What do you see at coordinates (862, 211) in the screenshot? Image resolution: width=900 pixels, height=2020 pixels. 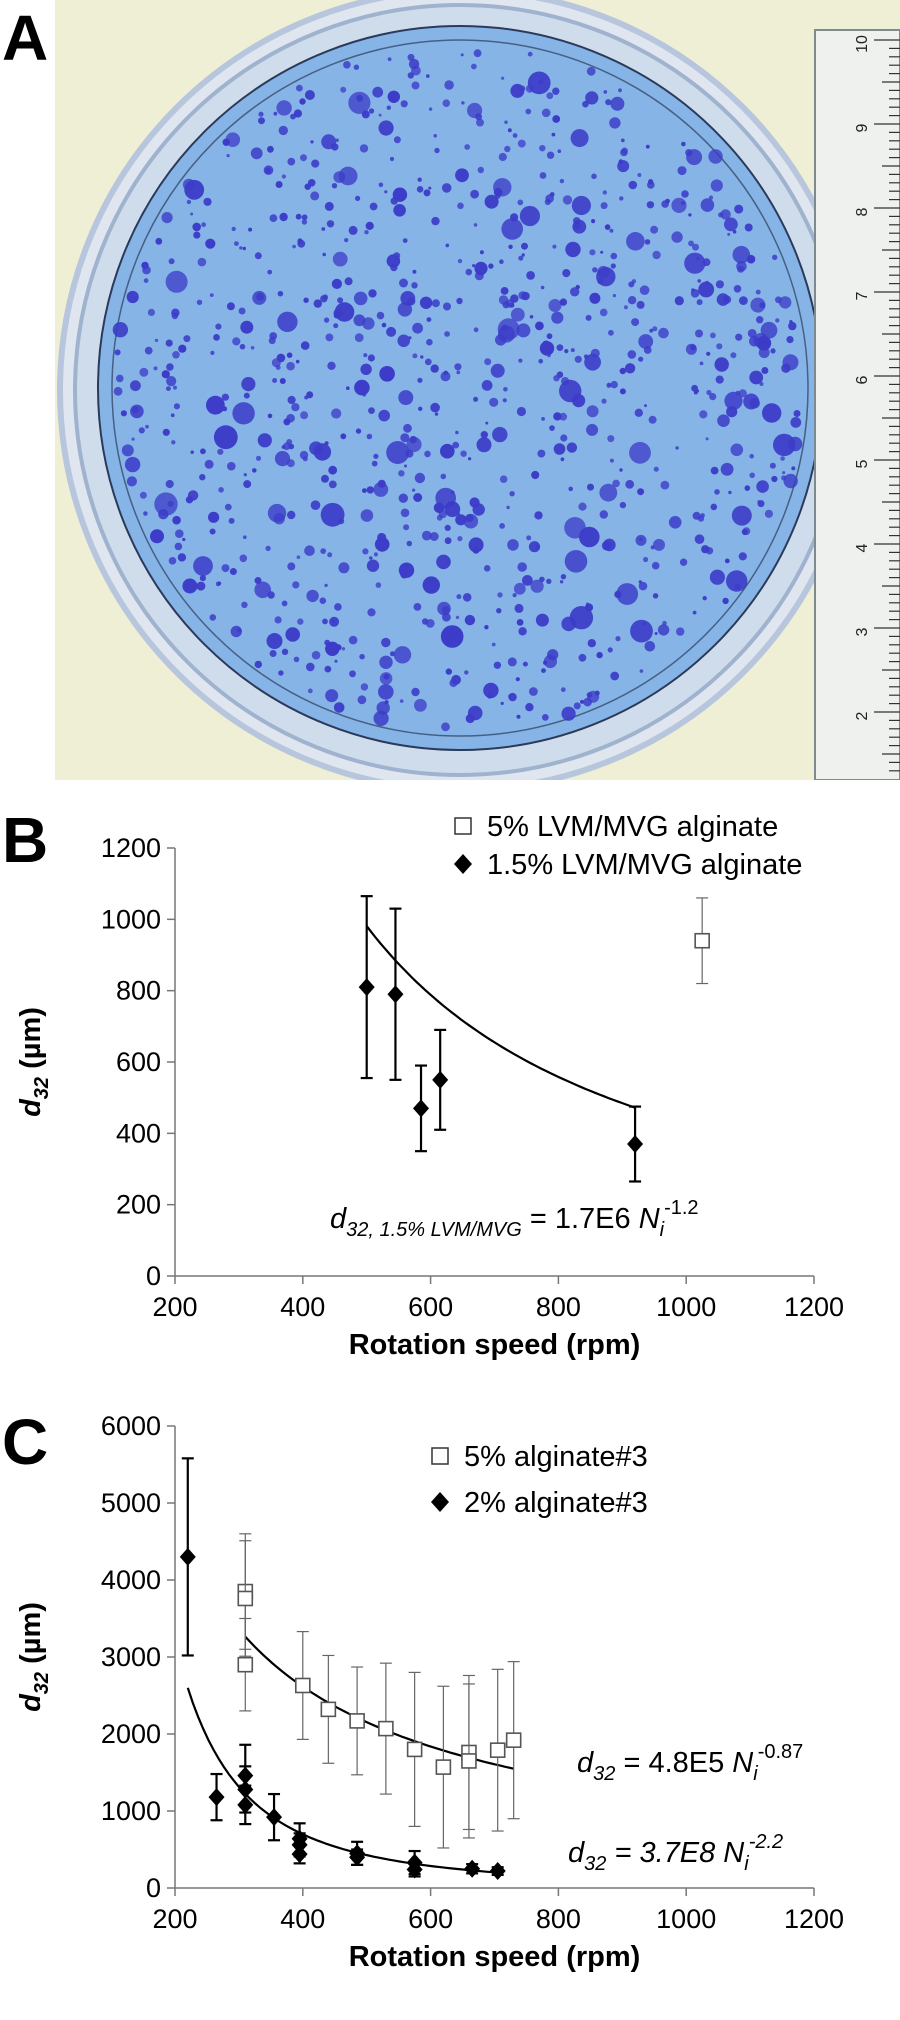 I see `ruler-label: 8` at bounding box center [862, 211].